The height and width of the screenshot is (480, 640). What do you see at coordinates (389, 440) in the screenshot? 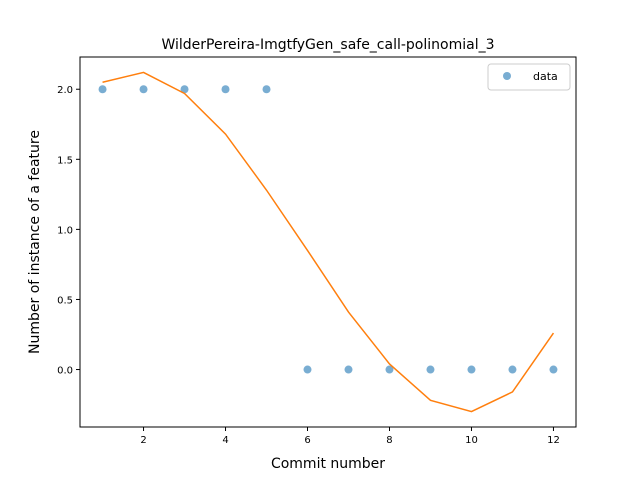
I see `x-tick-label: 8` at bounding box center [389, 440].